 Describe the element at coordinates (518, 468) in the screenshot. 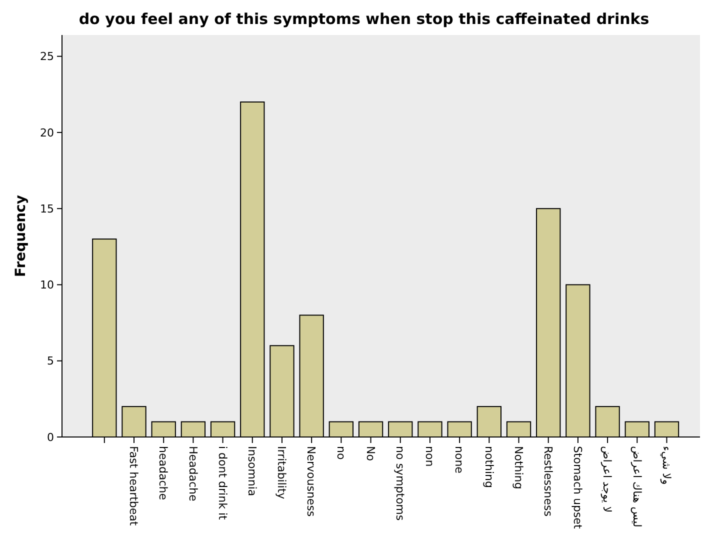

I see `x-tick-label: Nothing` at that location.